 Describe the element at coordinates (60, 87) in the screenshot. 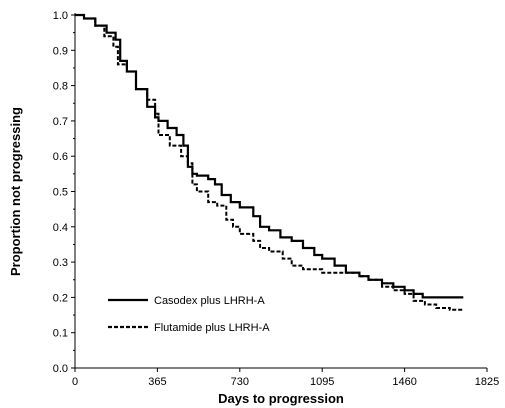

I see `y-tick-label: 0.8` at that location.